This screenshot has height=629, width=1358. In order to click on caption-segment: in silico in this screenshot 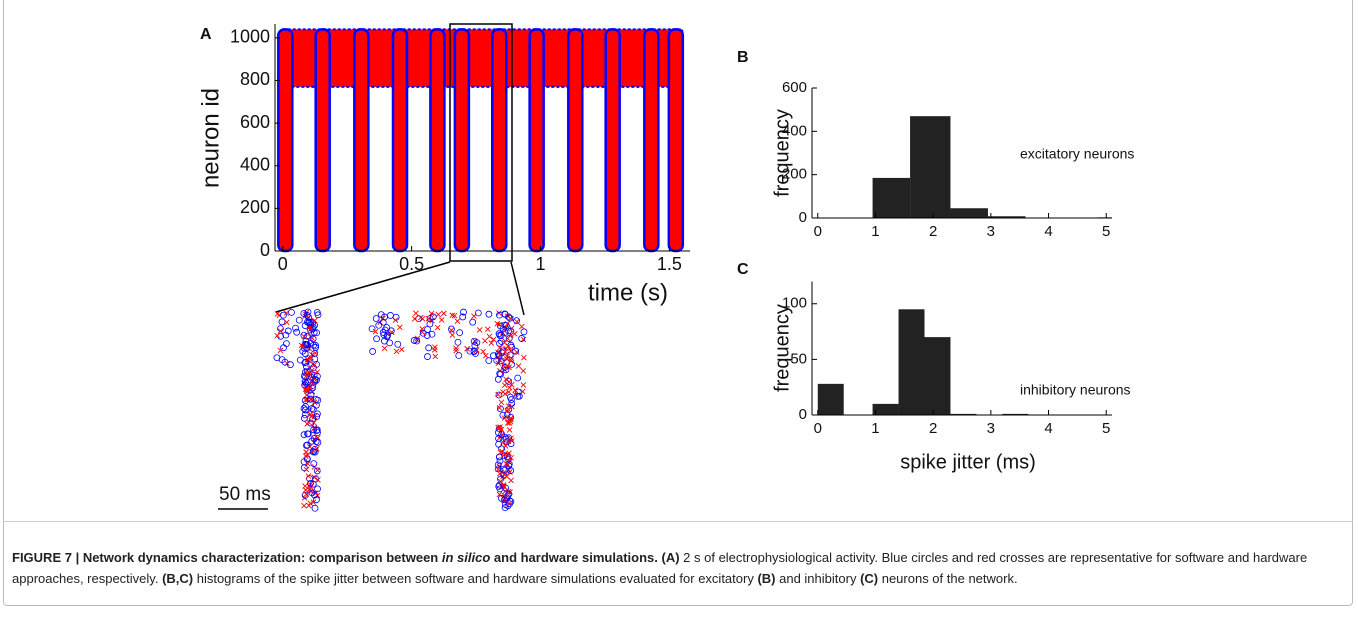, I will do `click(466, 557)`.